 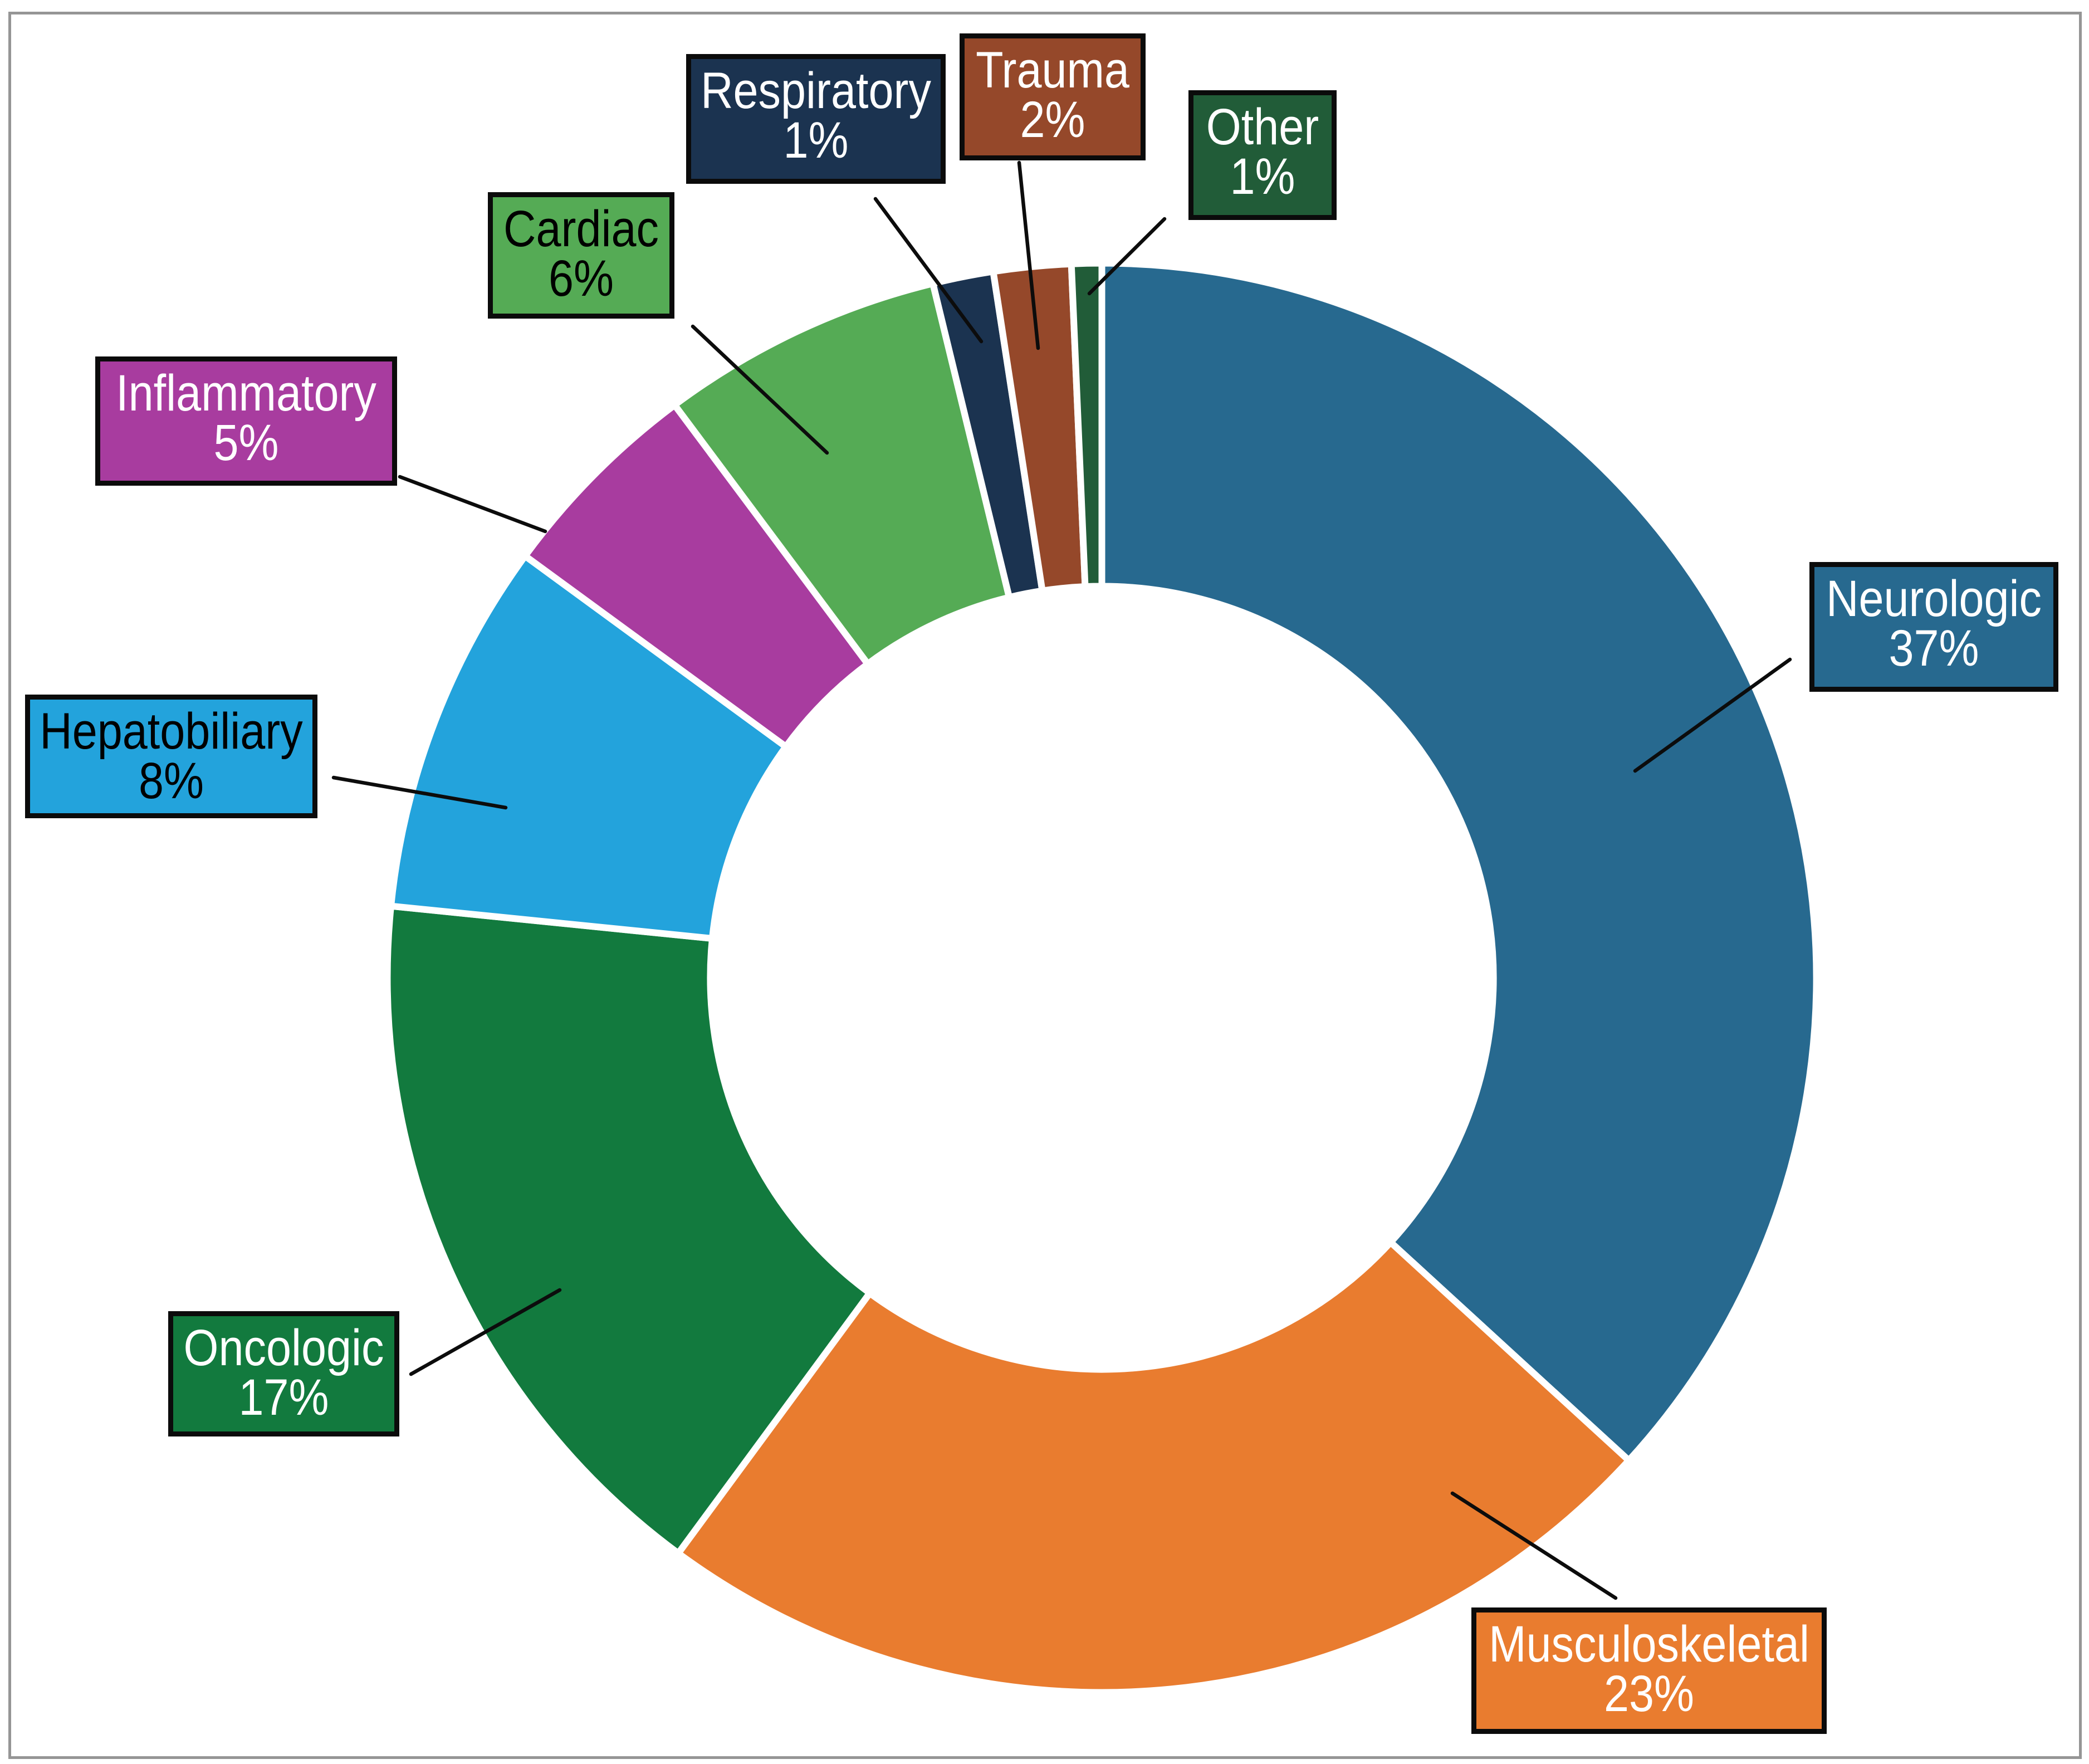 What do you see at coordinates (1649, 1644) in the screenshot?
I see `svg-text: Musculoskeletal` at bounding box center [1649, 1644].